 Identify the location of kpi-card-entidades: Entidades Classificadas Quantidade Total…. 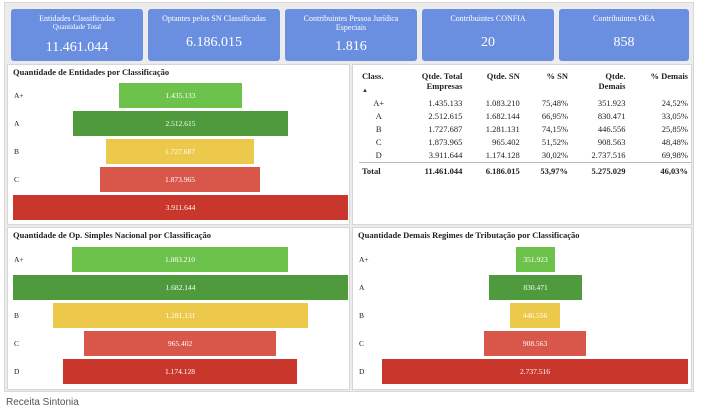
(77, 35).